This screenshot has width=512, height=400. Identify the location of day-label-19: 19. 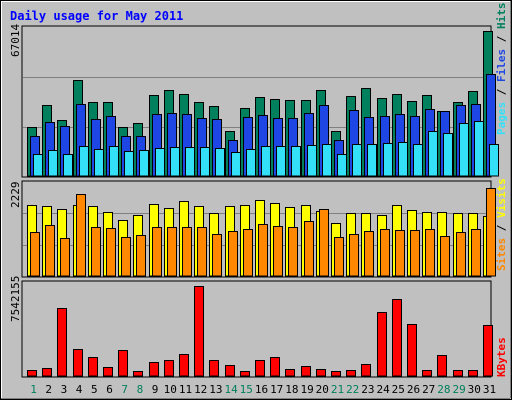
(306, 389).